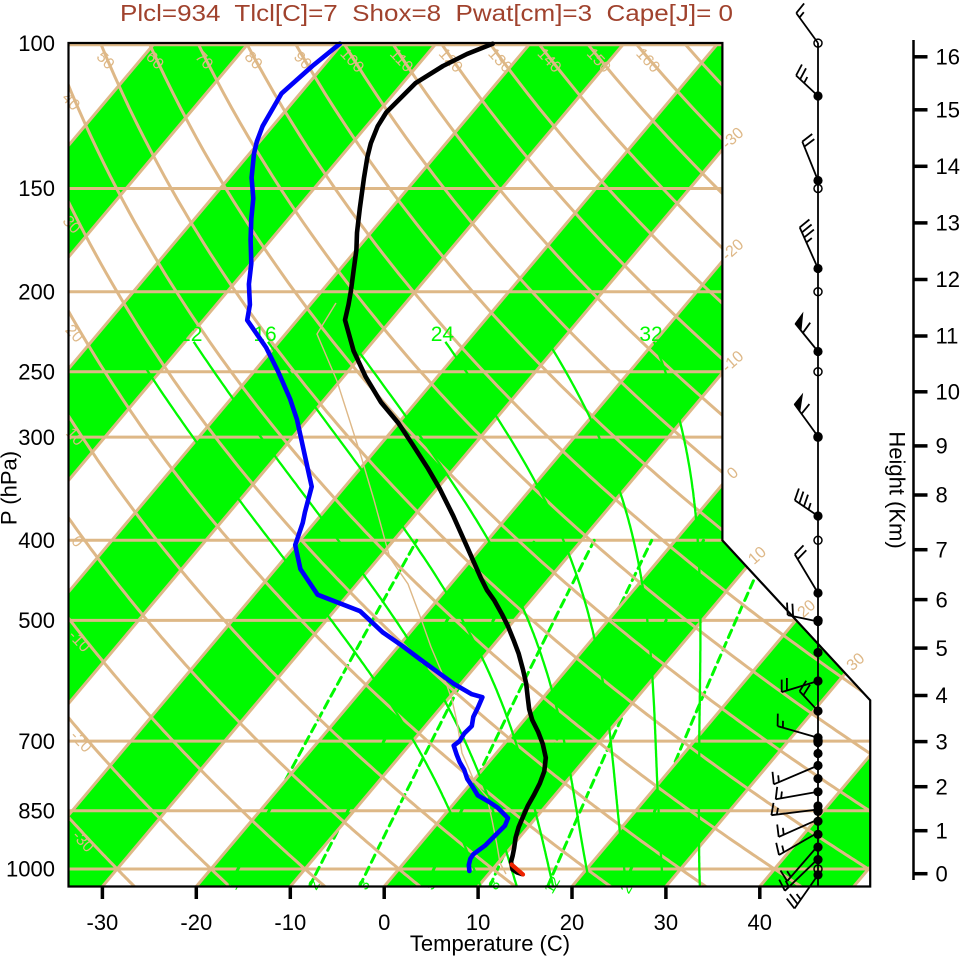 This screenshot has width=961, height=960. Describe the element at coordinates (650, 334) in the screenshot. I see `svg-text: 32` at that location.